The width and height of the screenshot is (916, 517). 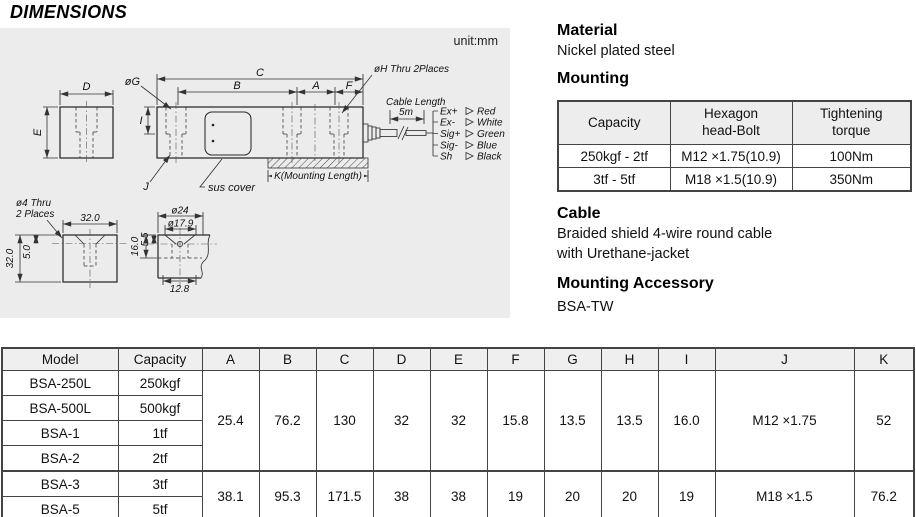 I want to click on value-j: M12 ×1.75, so click(x=784, y=421).